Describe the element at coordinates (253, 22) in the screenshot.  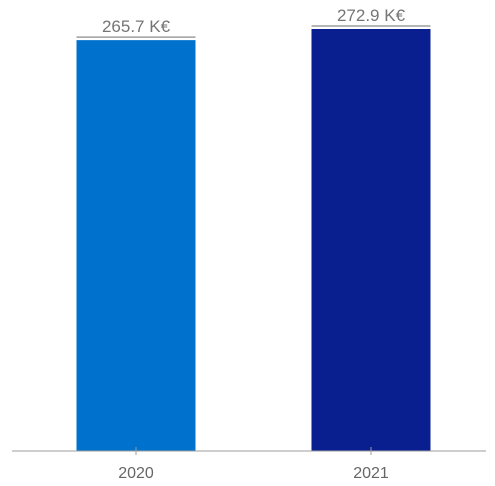
I see `value-labels-layer: 265.7 K€ 272.9 K€` at that location.